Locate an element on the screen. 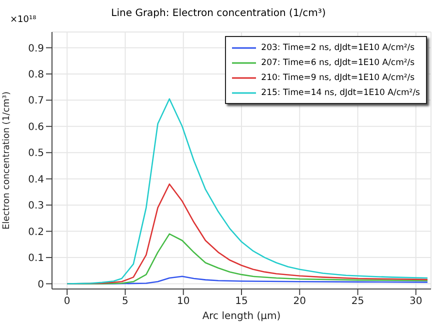  y-tick-label: 0 is located at coordinates (41, 284).